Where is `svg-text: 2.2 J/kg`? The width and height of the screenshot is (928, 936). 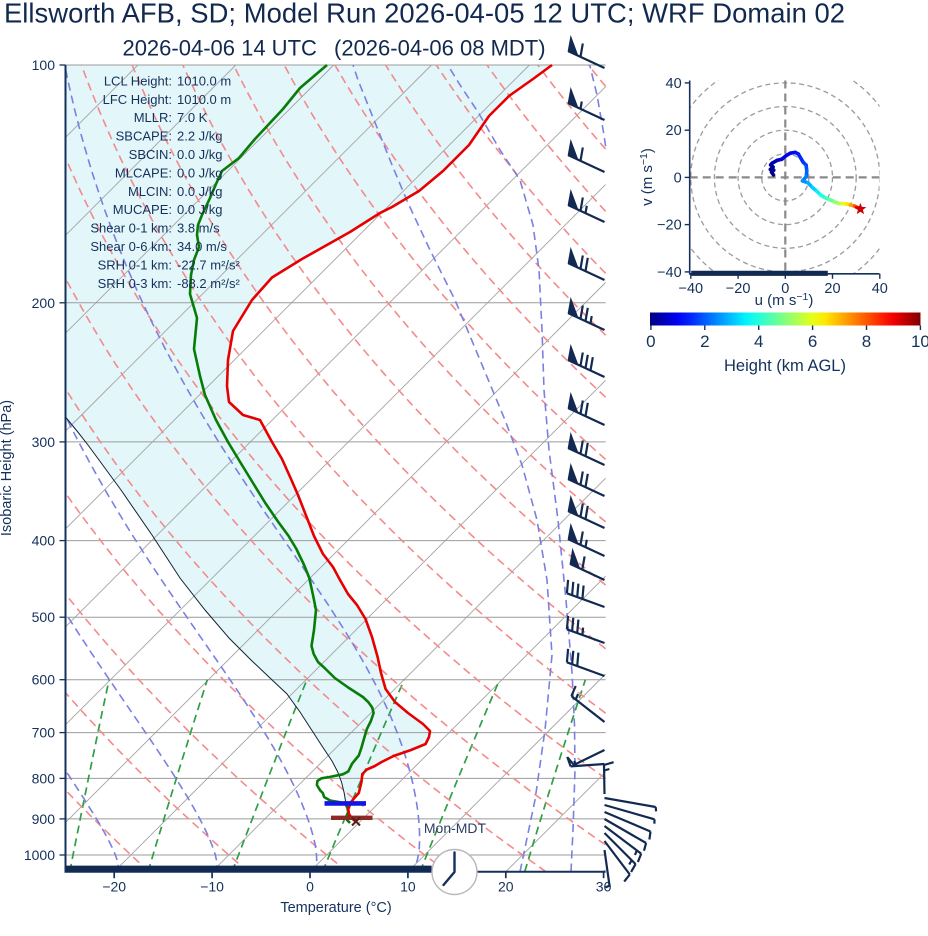 svg-text: 2.2 J/kg is located at coordinates (200, 136).